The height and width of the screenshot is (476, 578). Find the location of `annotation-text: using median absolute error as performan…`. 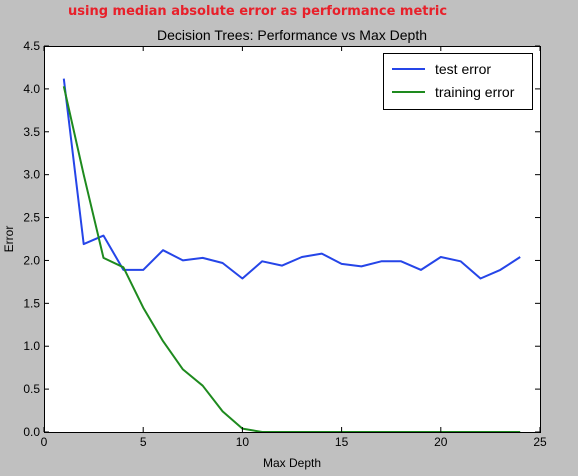

annotation-text: using median absolute error as performan… is located at coordinates (258, 11).